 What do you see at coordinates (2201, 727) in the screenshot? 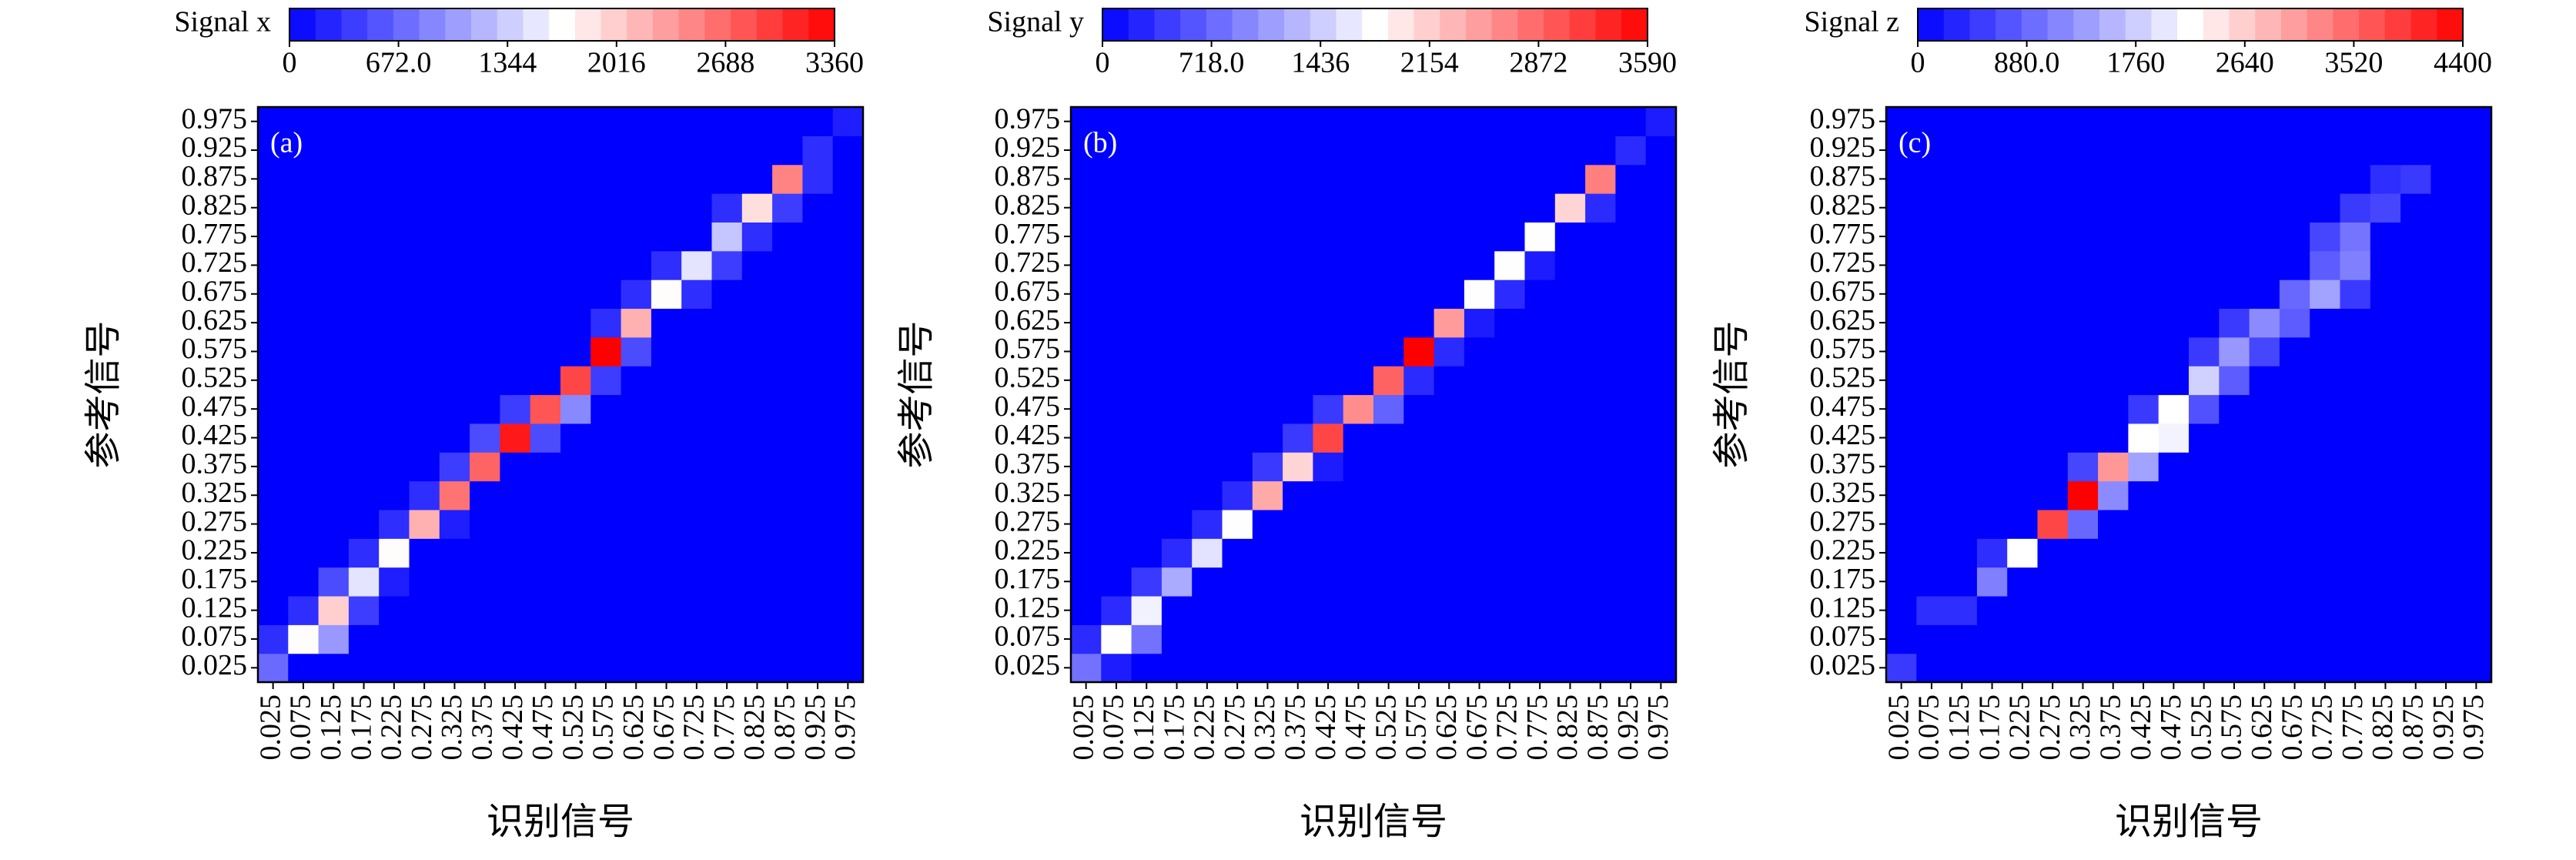
I see `x-tick-label: 0.525` at bounding box center [2201, 727].